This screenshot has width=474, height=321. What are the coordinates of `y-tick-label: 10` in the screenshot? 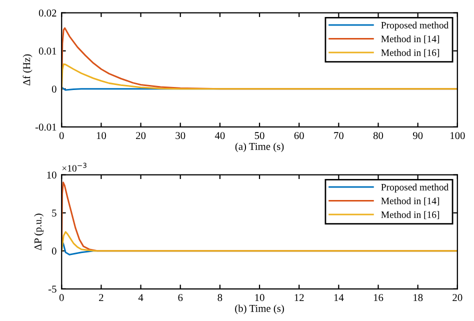 It's located at (51, 175).